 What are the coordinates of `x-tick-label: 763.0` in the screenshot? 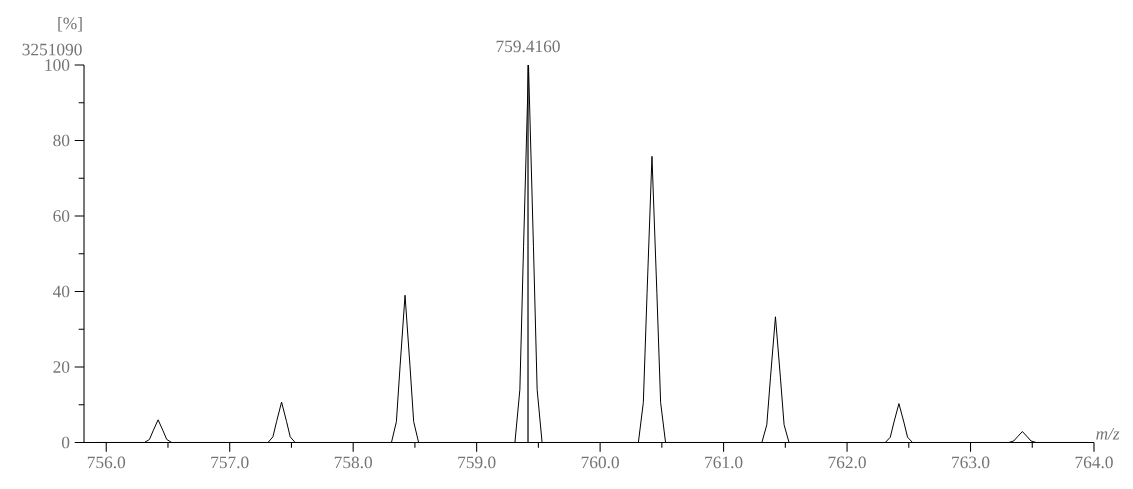 It's located at (971, 462).